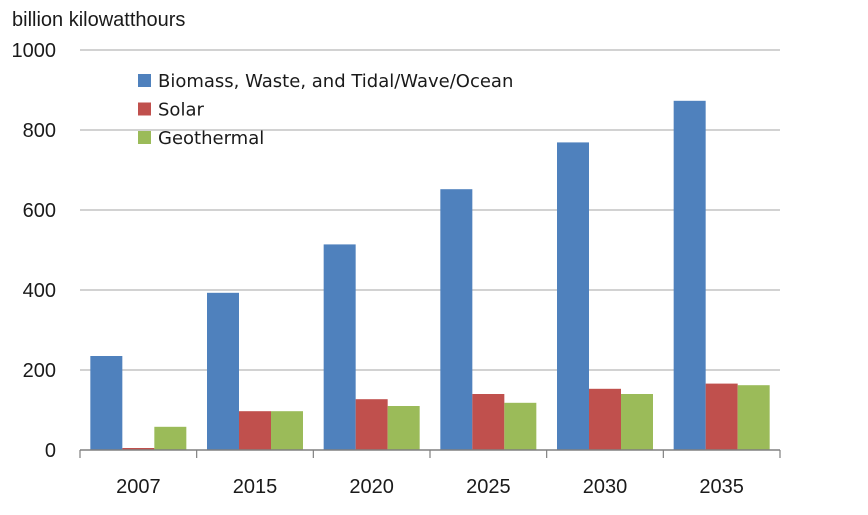  Describe the element at coordinates (181, 110) in the screenshot. I see `legend-label: Solar` at that location.